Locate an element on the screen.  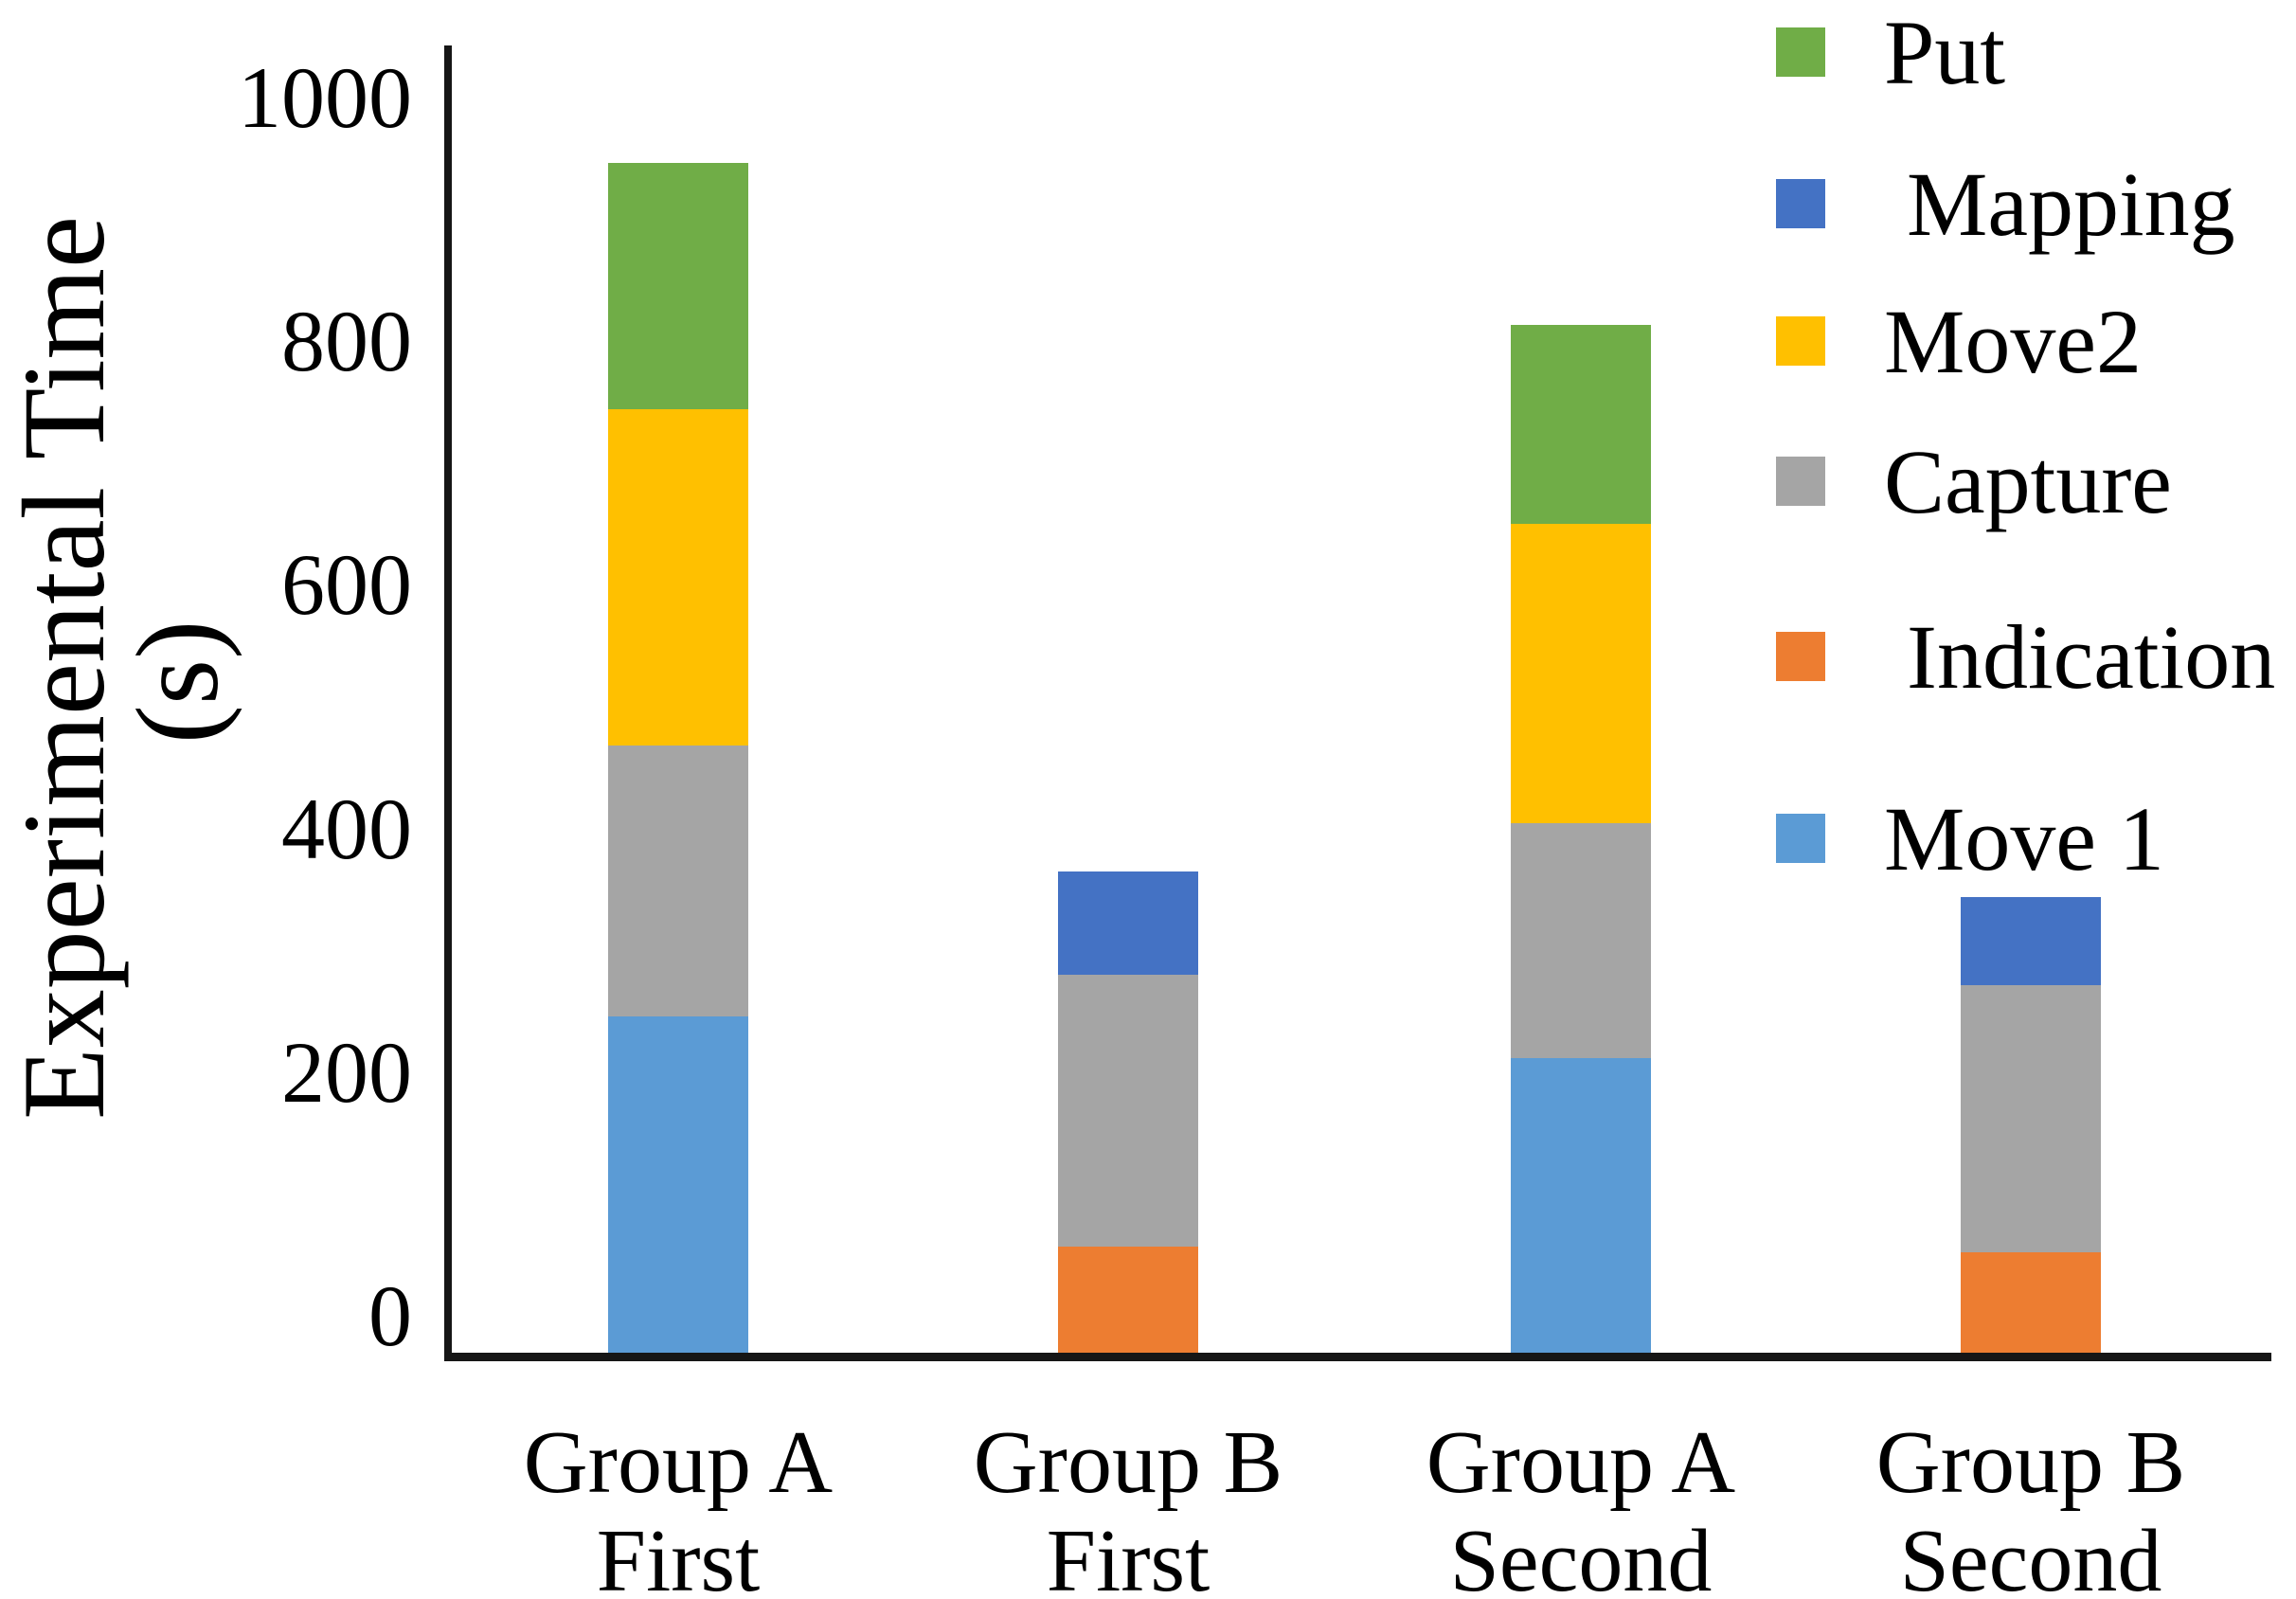
category-label: Group B First is located at coordinates (1128, 1506).